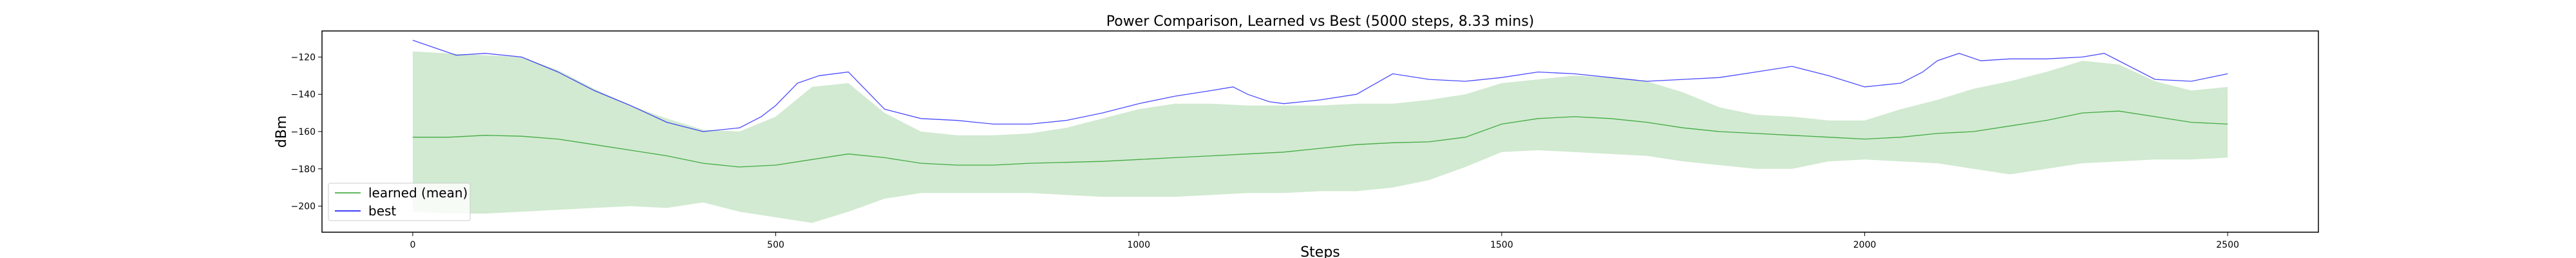 This screenshot has height=258, width=2576. Describe the element at coordinates (303, 169) in the screenshot. I see `y-tick-label: −180` at that location.